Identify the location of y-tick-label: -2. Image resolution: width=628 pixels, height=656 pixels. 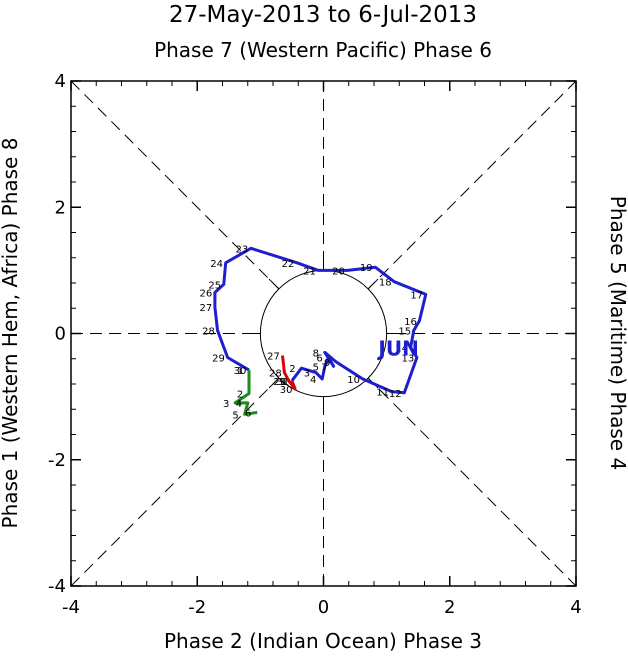
(57, 460).